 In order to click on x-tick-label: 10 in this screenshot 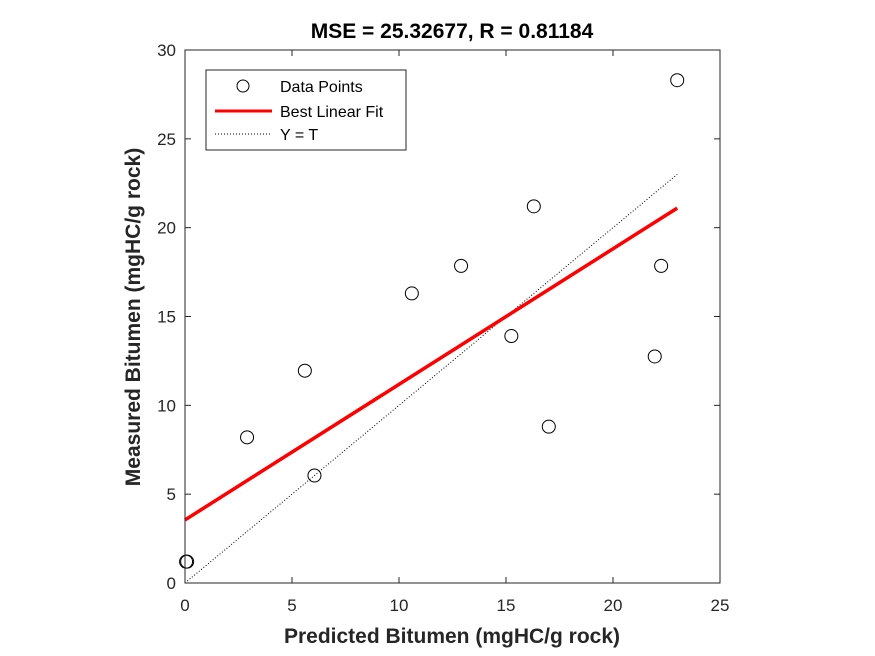, I will do `click(399, 605)`.